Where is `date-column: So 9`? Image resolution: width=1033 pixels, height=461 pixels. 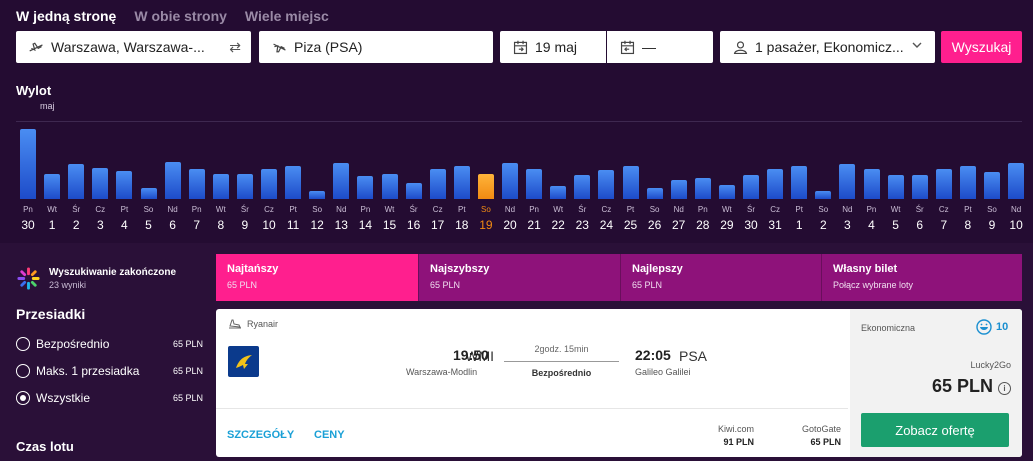
date-column: So 9 is located at coordinates (992, 178).